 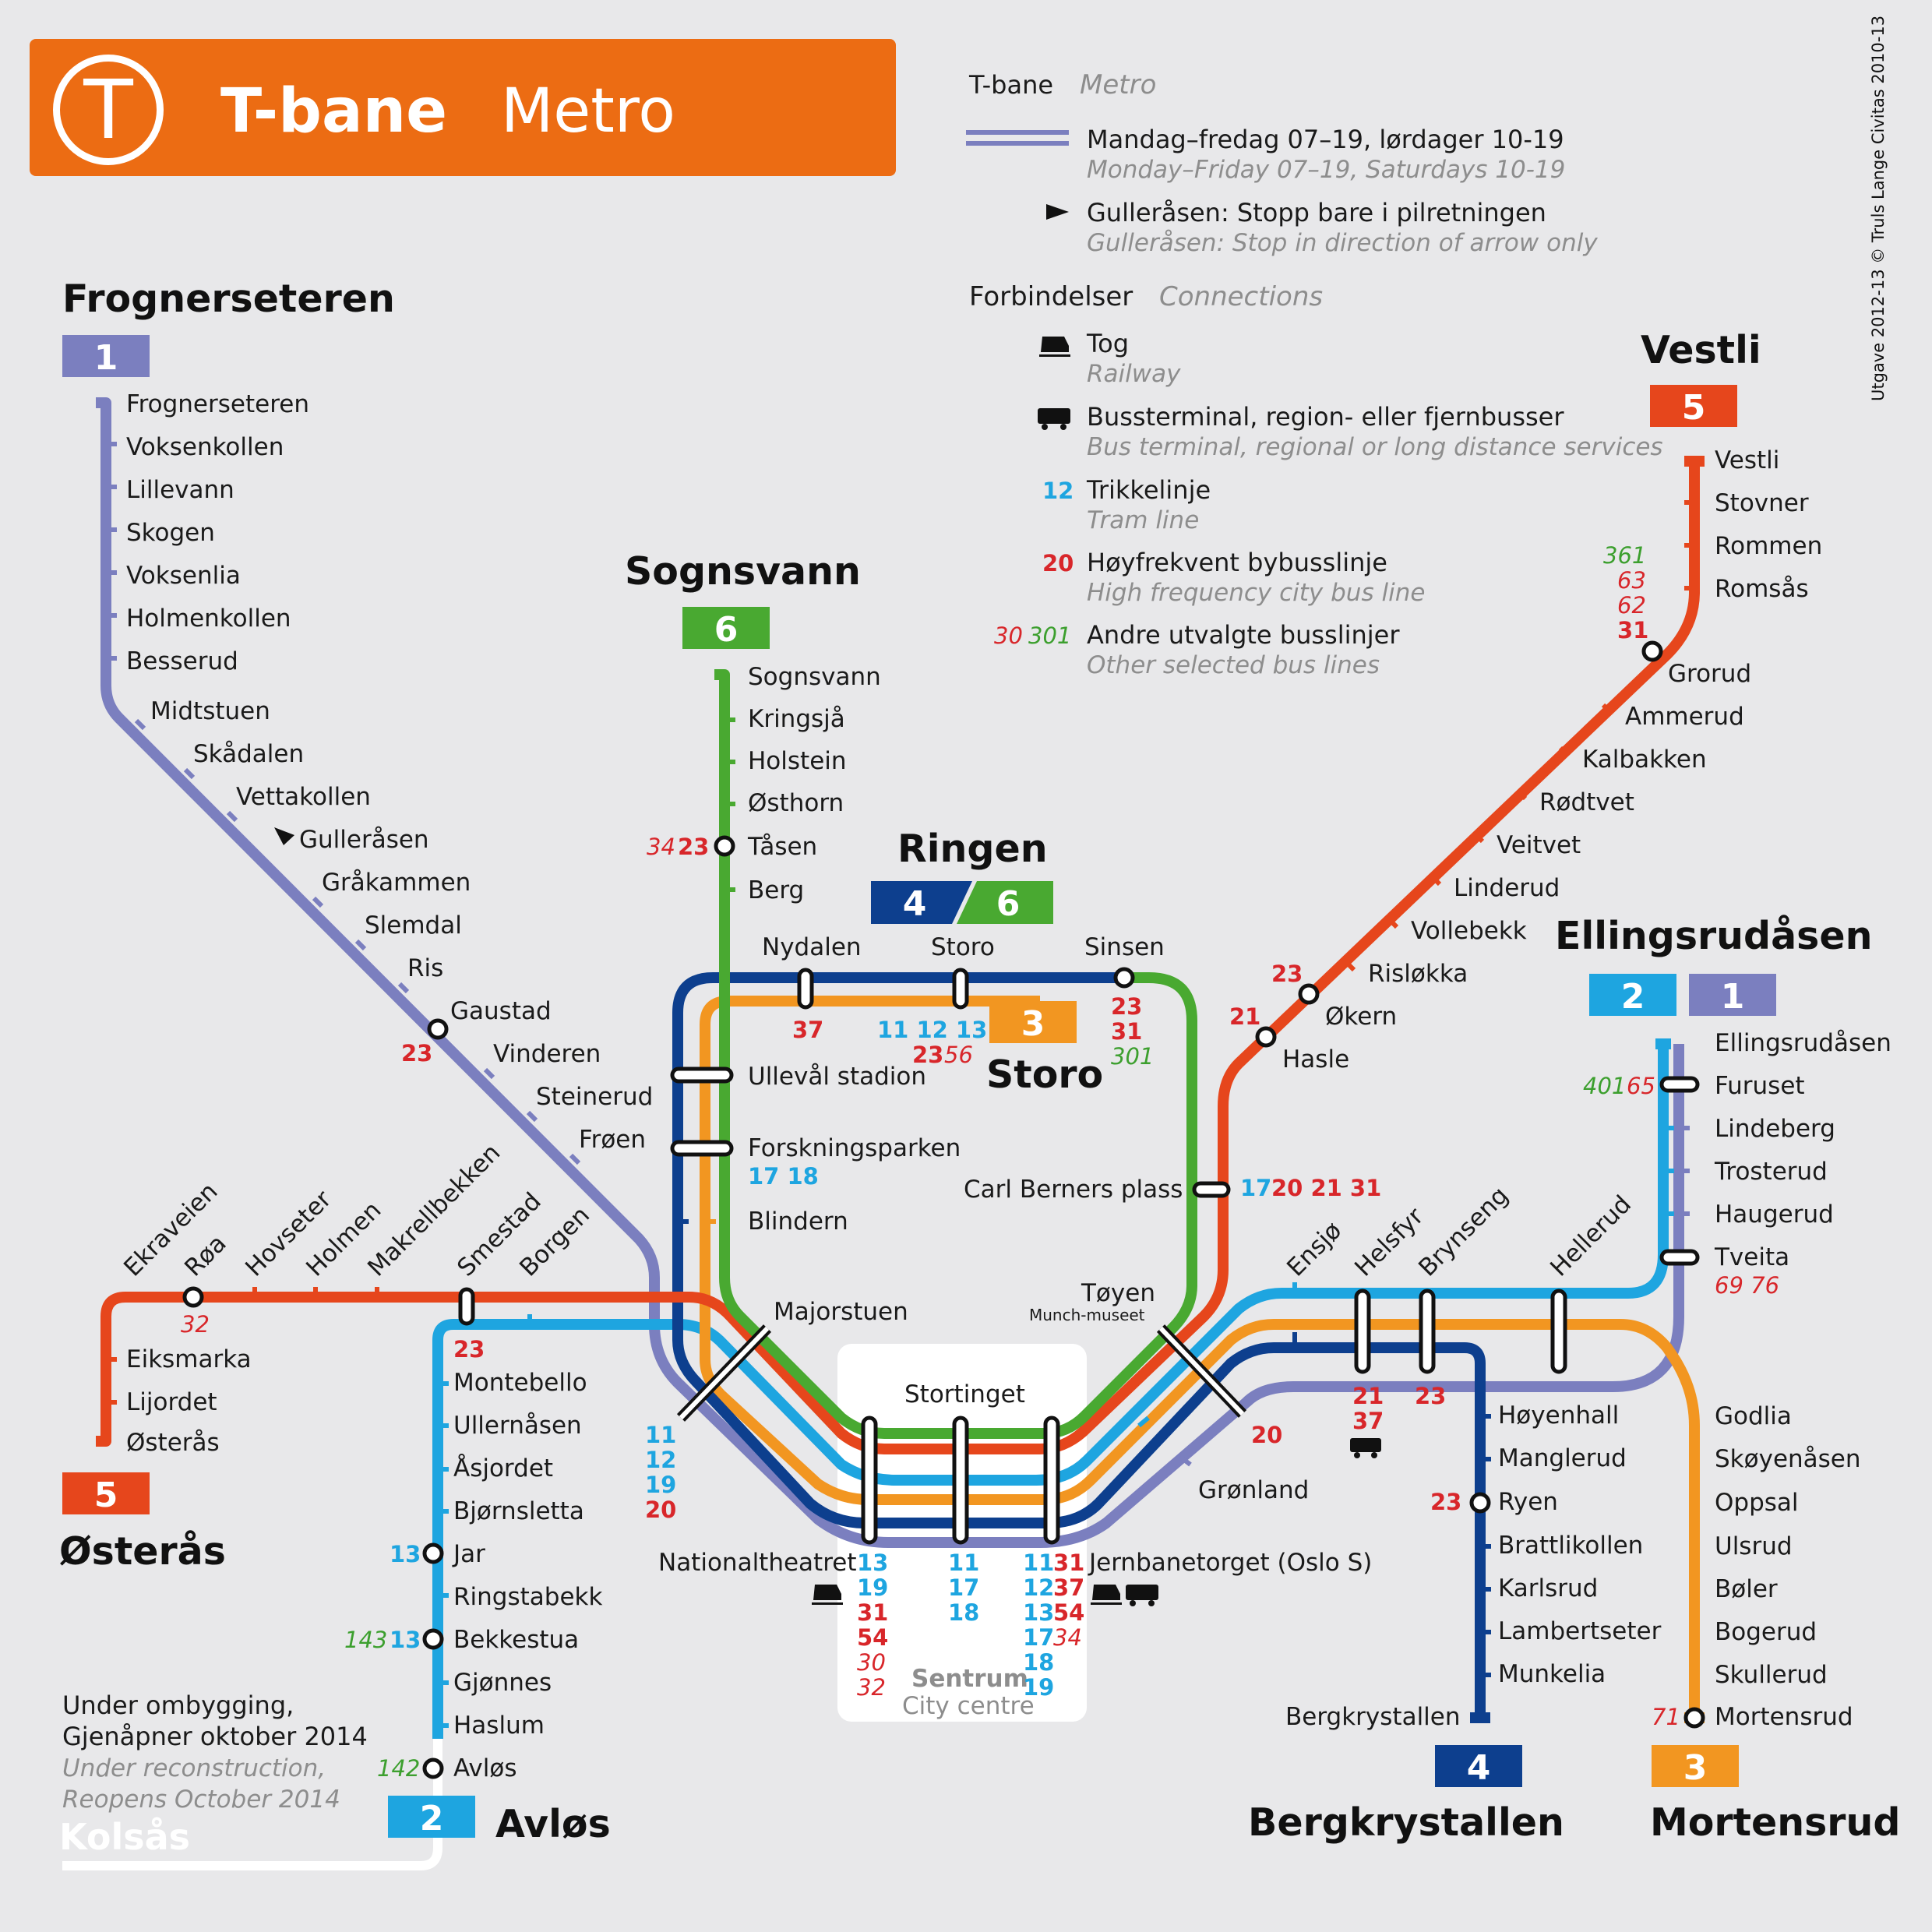 I want to click on svg-text: 6, so click(x=726, y=630).